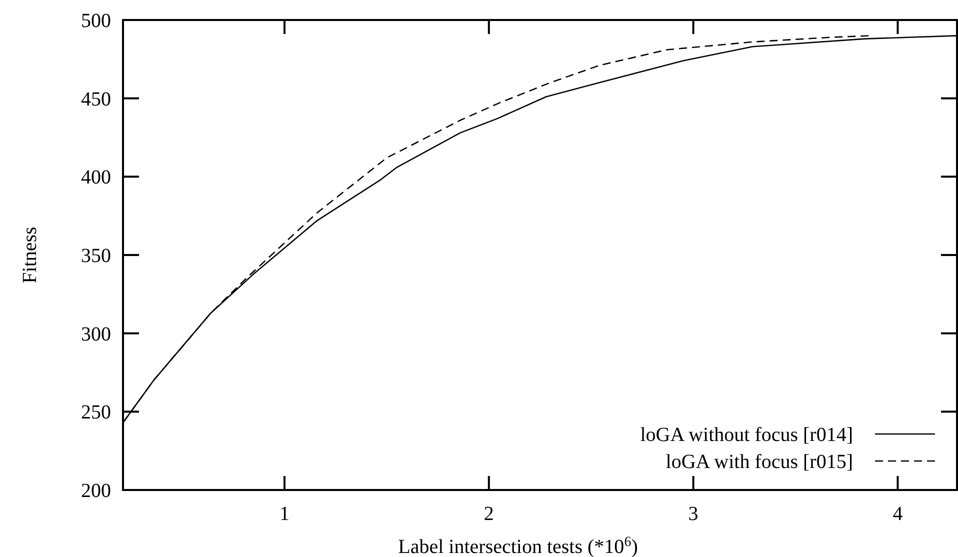 This screenshot has height=557, width=958. Describe the element at coordinates (489, 514) in the screenshot. I see `x-tick-label: 2` at that location.